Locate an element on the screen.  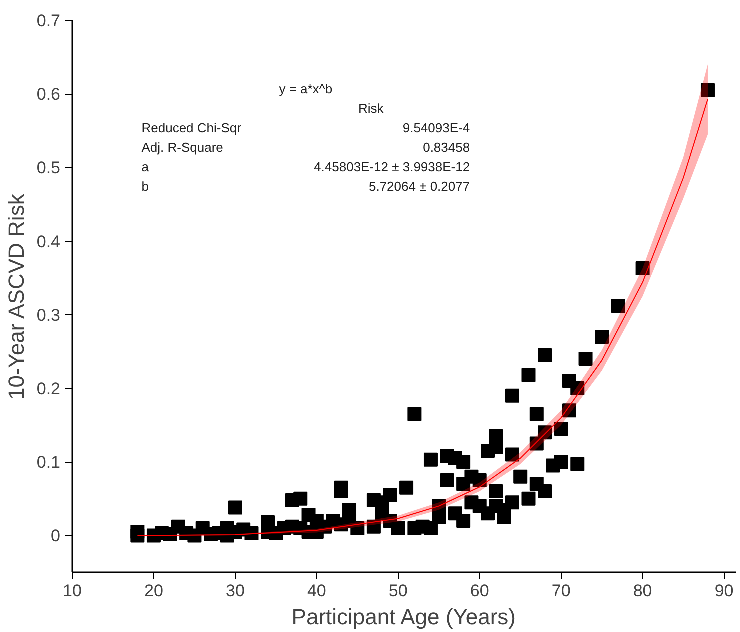
y-tick-label: 0 is located at coordinates (56, 536).